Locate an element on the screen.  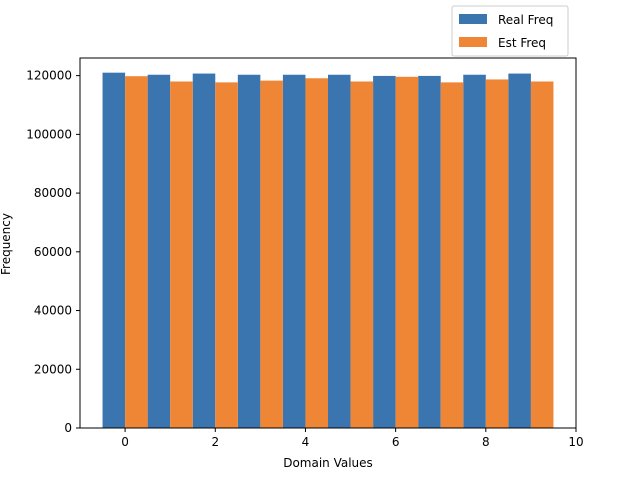
legend-swatch-real-freq is located at coordinates (473, 19).